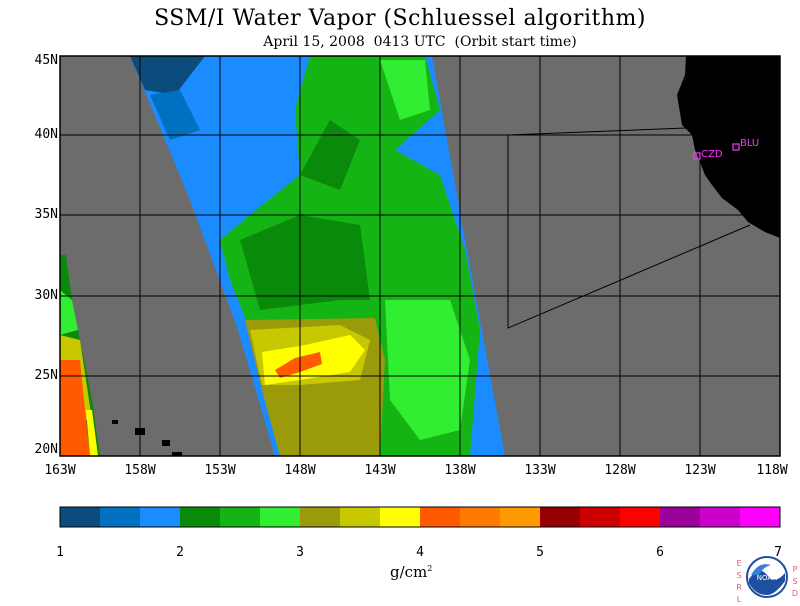  Describe the element at coordinates (700, 470) in the screenshot. I see `lon-label-123w: 123W` at that location.